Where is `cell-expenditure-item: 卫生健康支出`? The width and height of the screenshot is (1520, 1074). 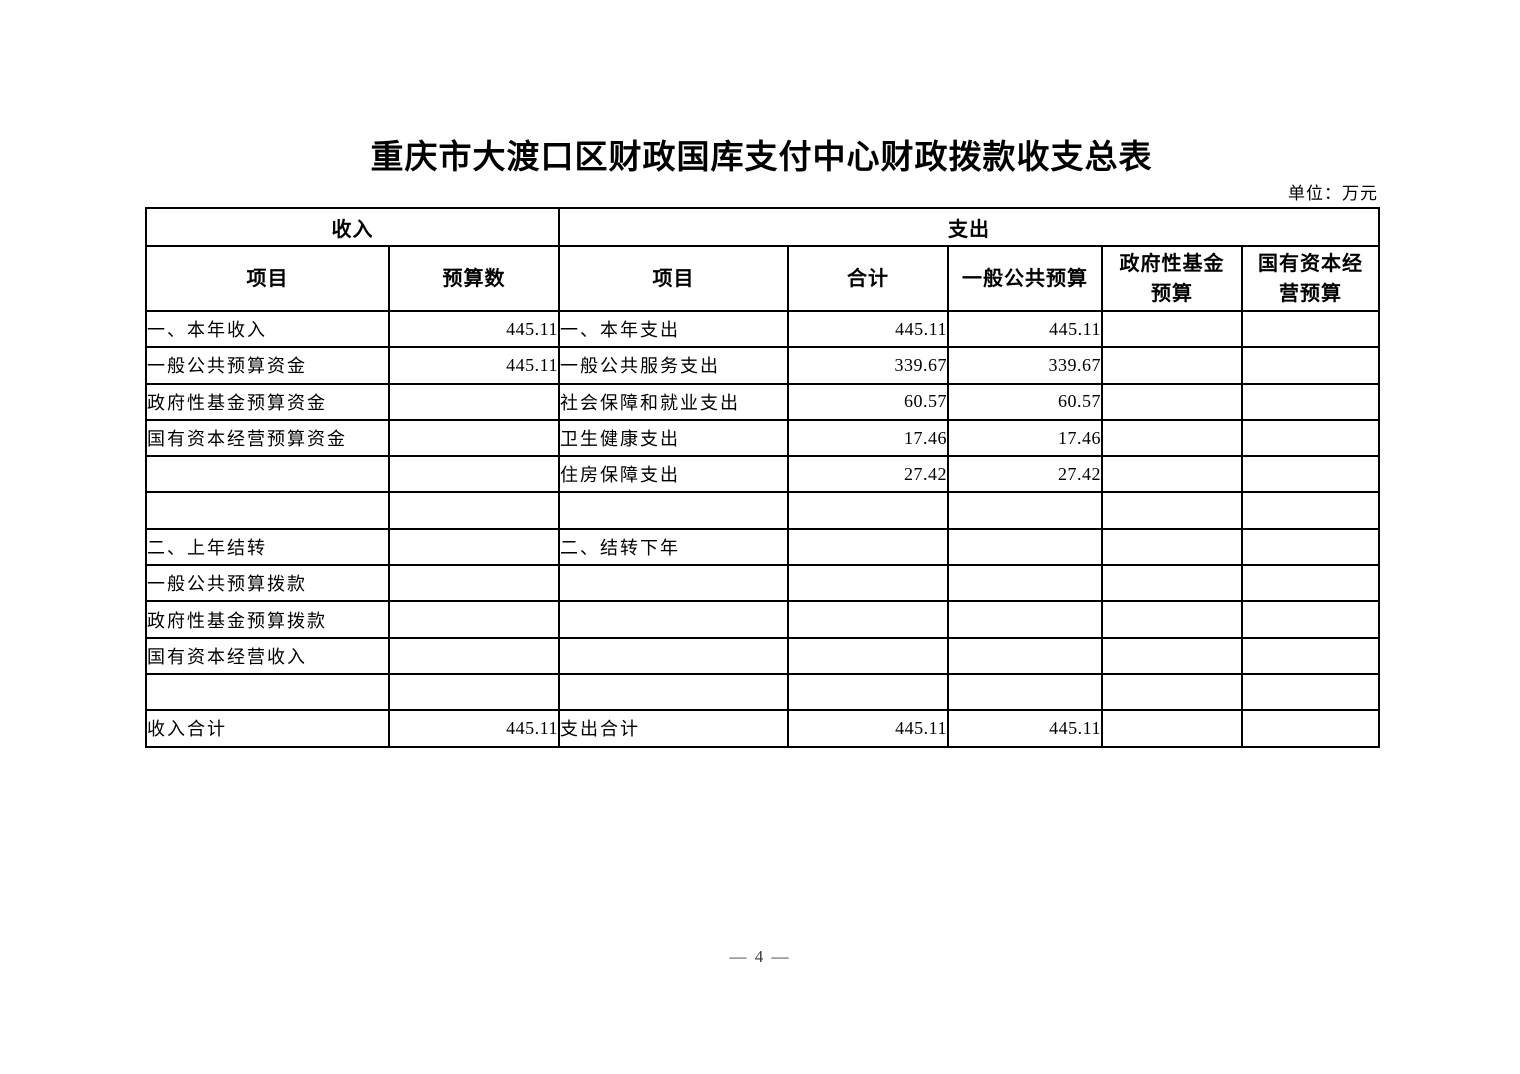 cell-expenditure-item: 卫生健康支出 is located at coordinates (673, 438).